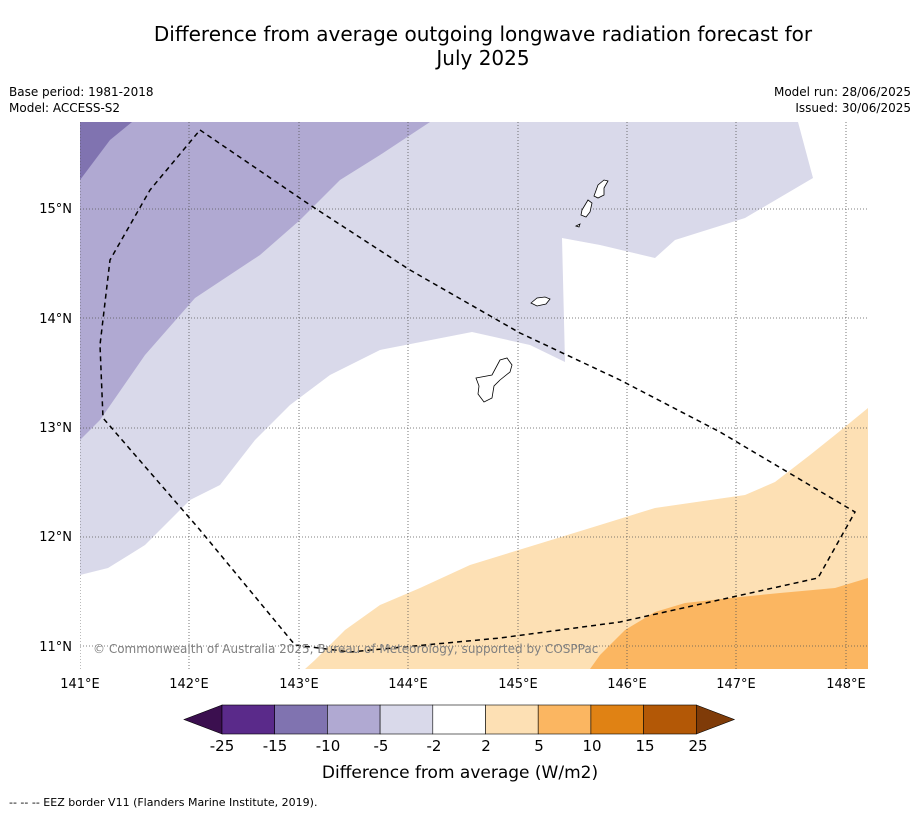  Describe the element at coordinates (255, 281) in the screenshot. I see `anomaly-region-minus10` at that location.